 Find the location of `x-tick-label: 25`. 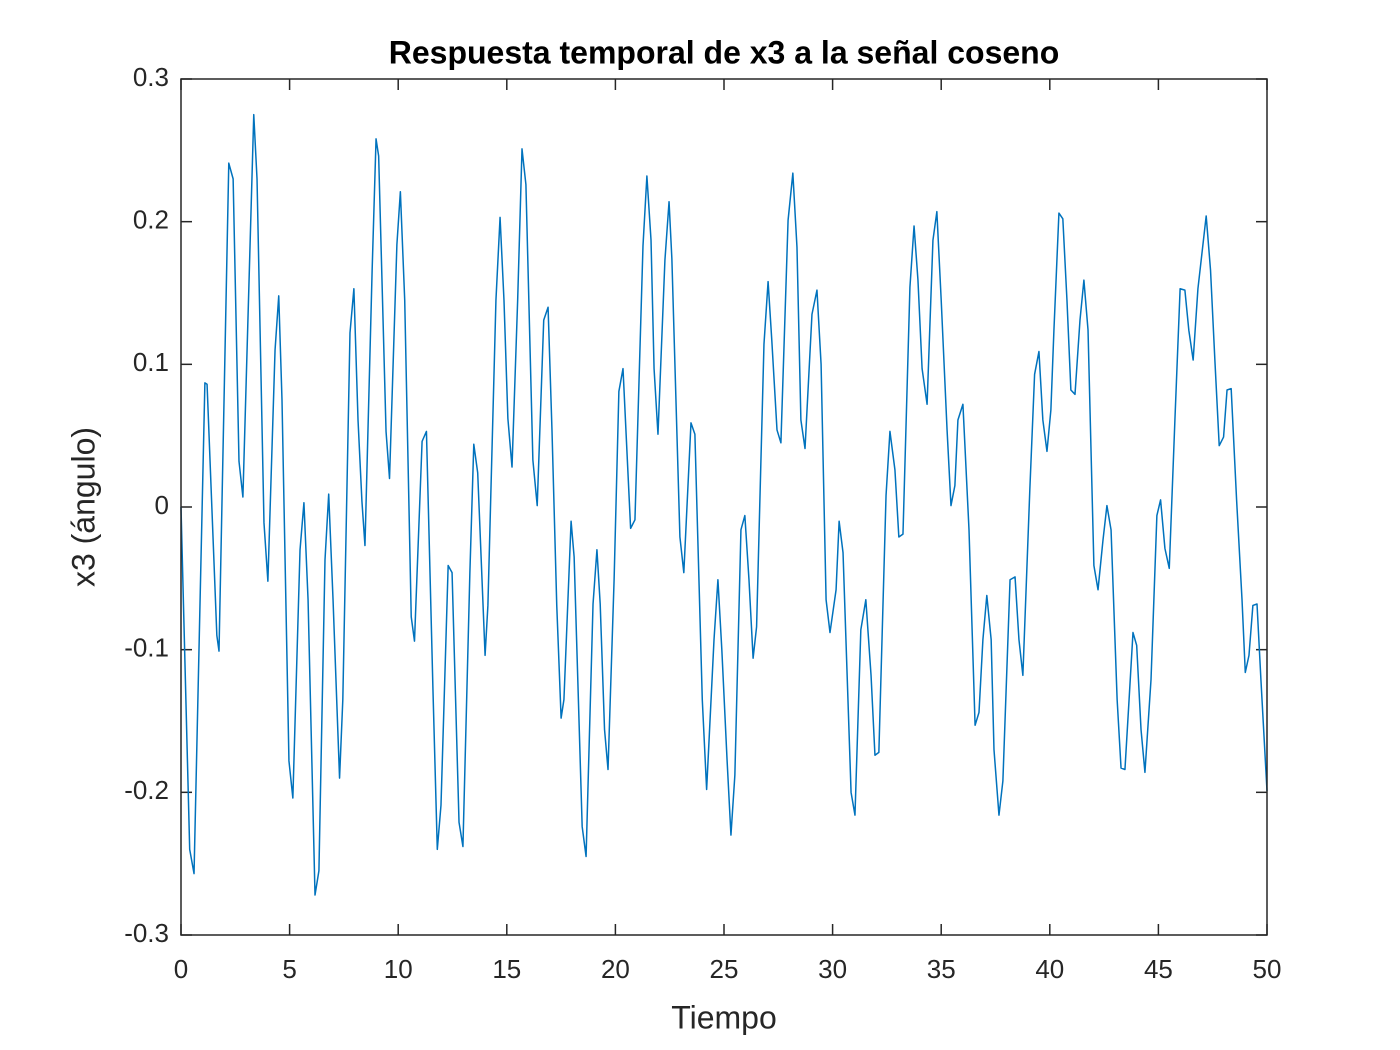

x-tick-label: 25 is located at coordinates (724, 969).